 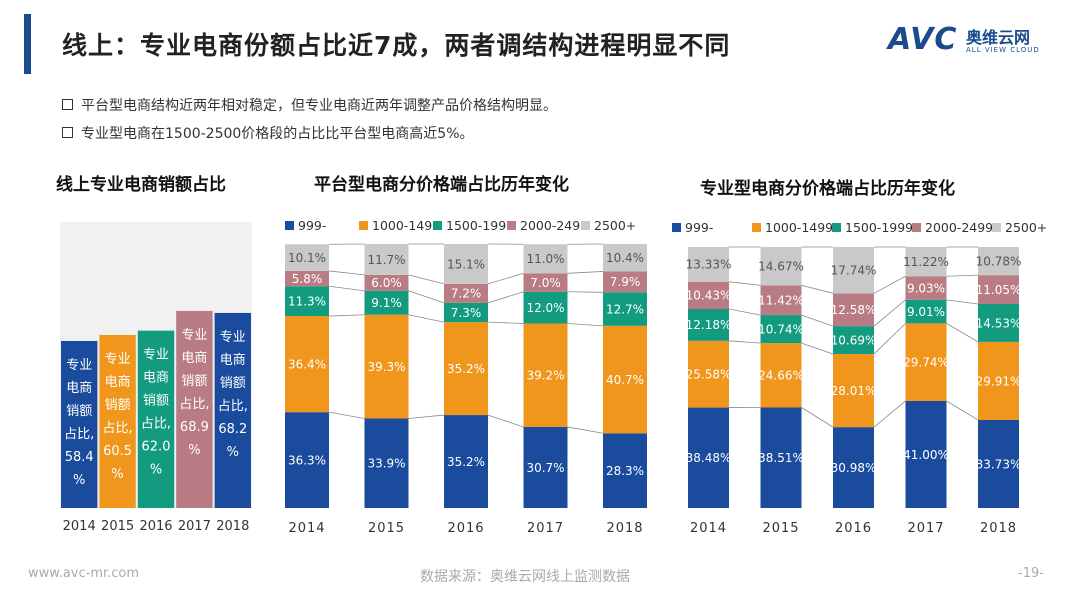 I want to click on bullet-text: 平台型电商结构近两年相对稳定，但专业电商近两年调整产品价格结构明显。, so click(x=319, y=106).